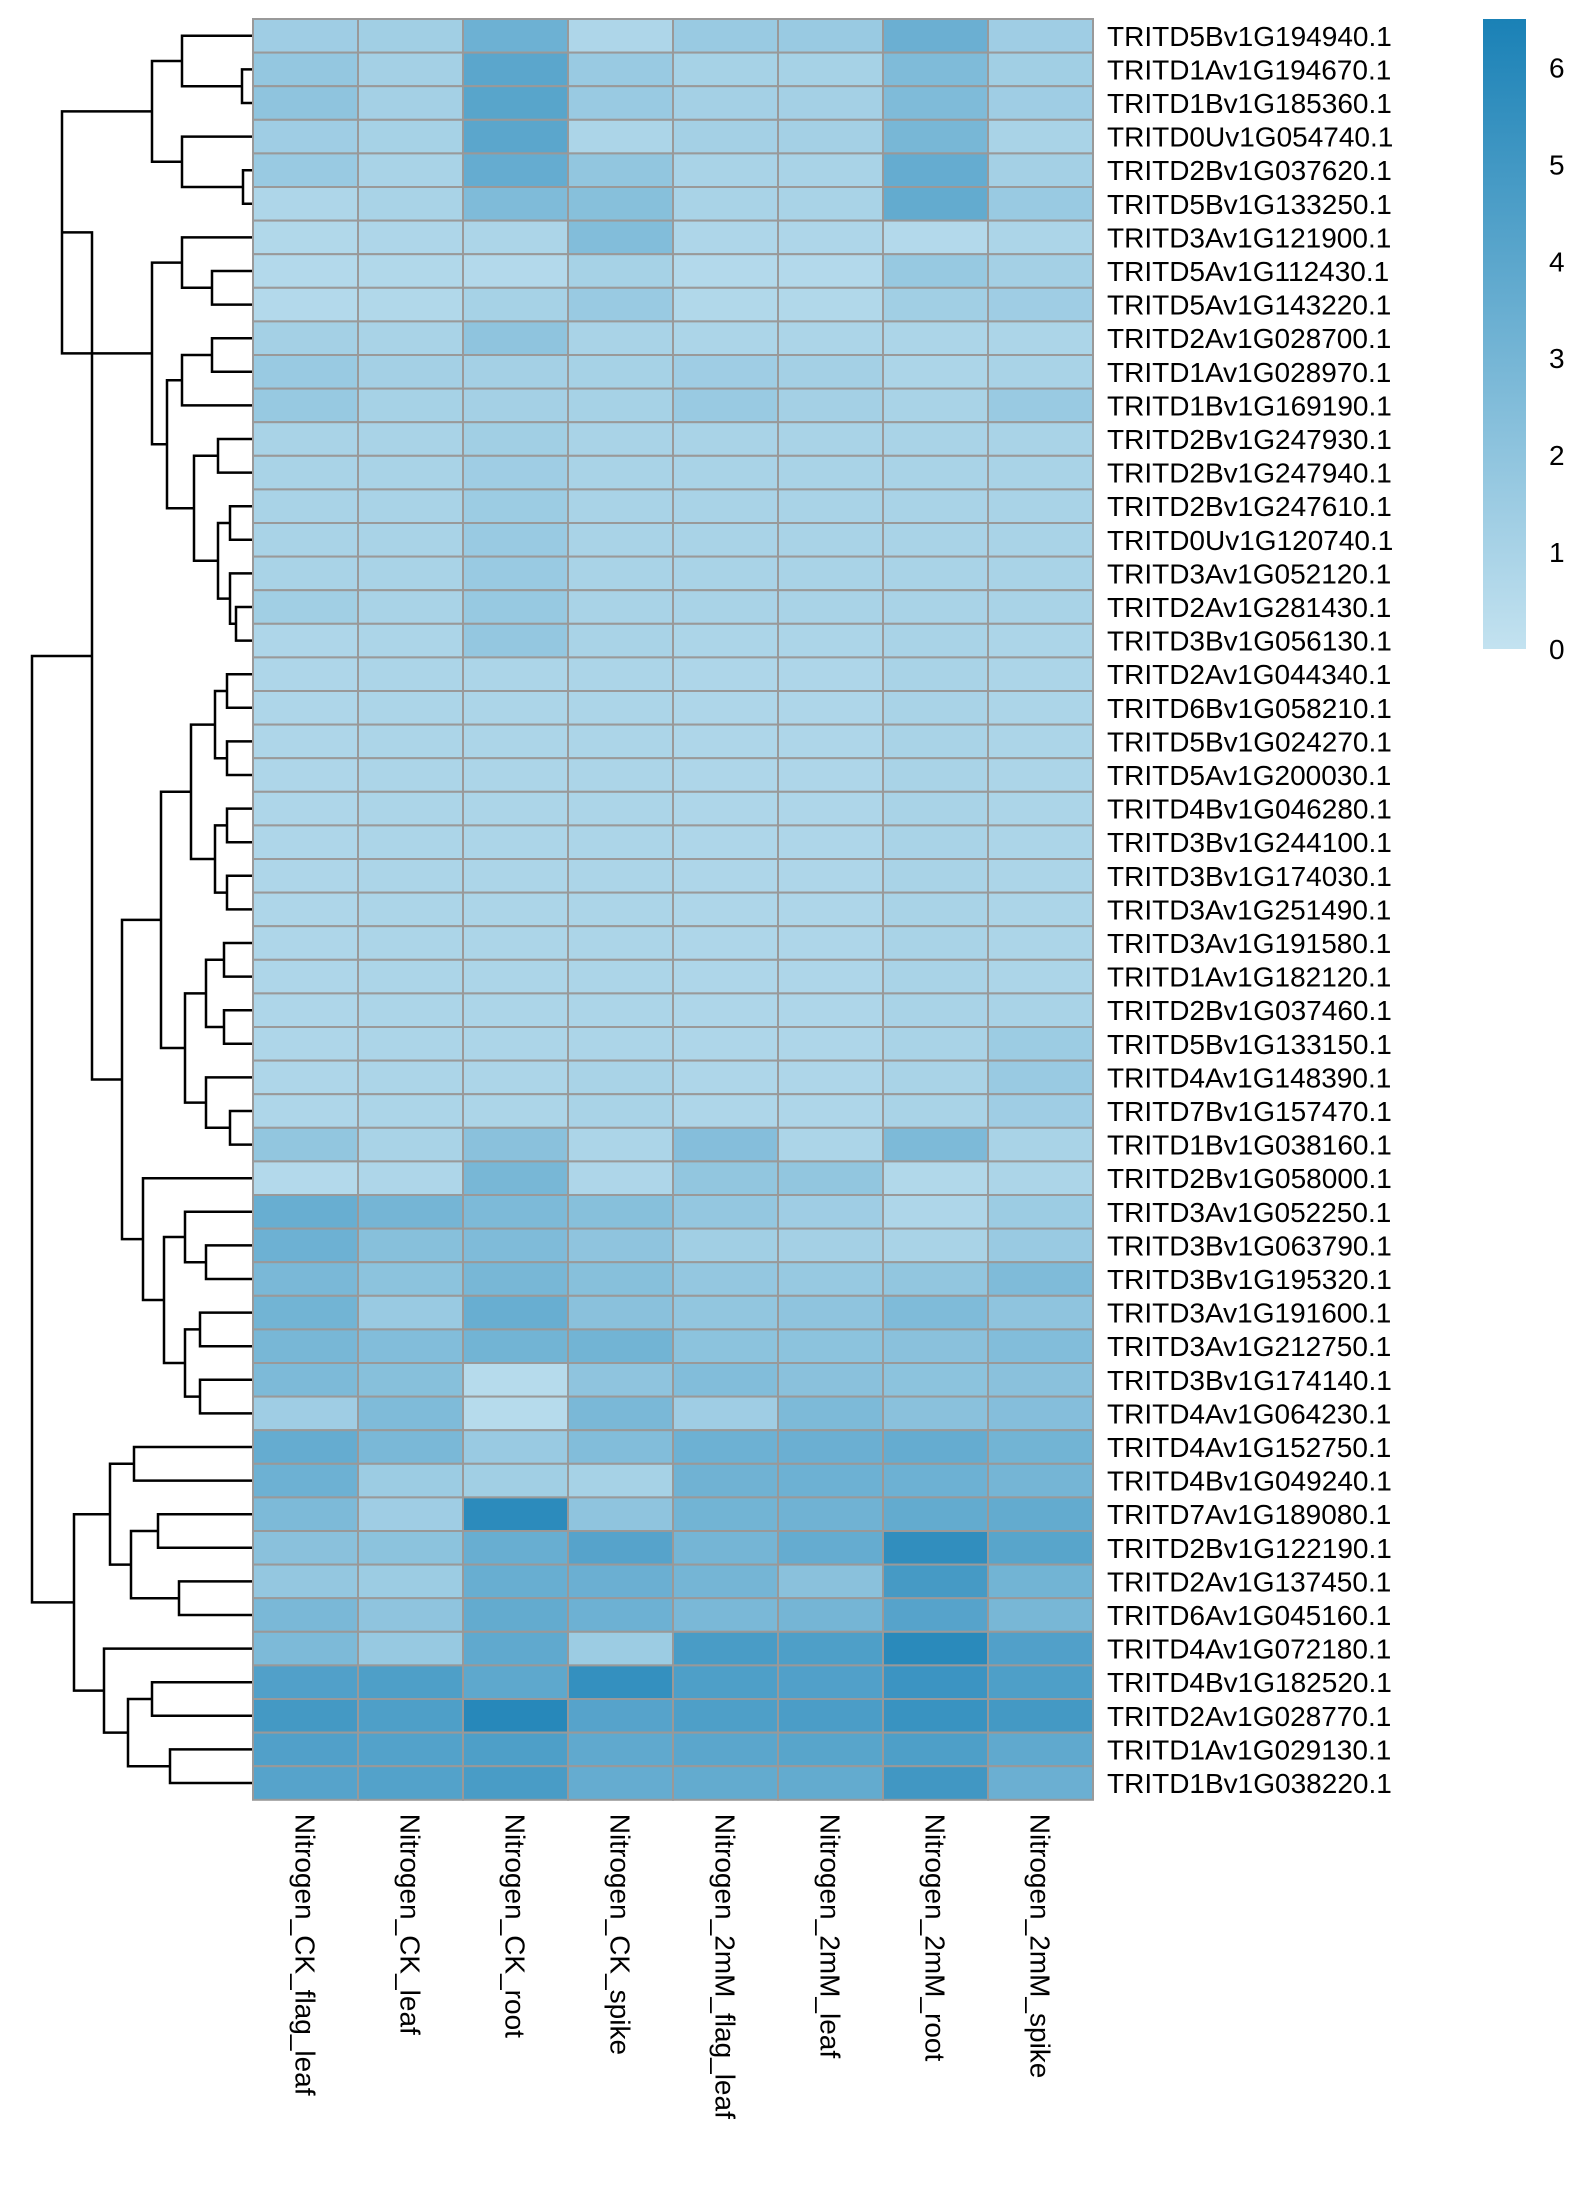 The width and height of the screenshot is (1588, 2192). What do you see at coordinates (1249, 1111) in the screenshot?
I see `row-label: TRITD7Bv1G157470.1` at bounding box center [1249, 1111].